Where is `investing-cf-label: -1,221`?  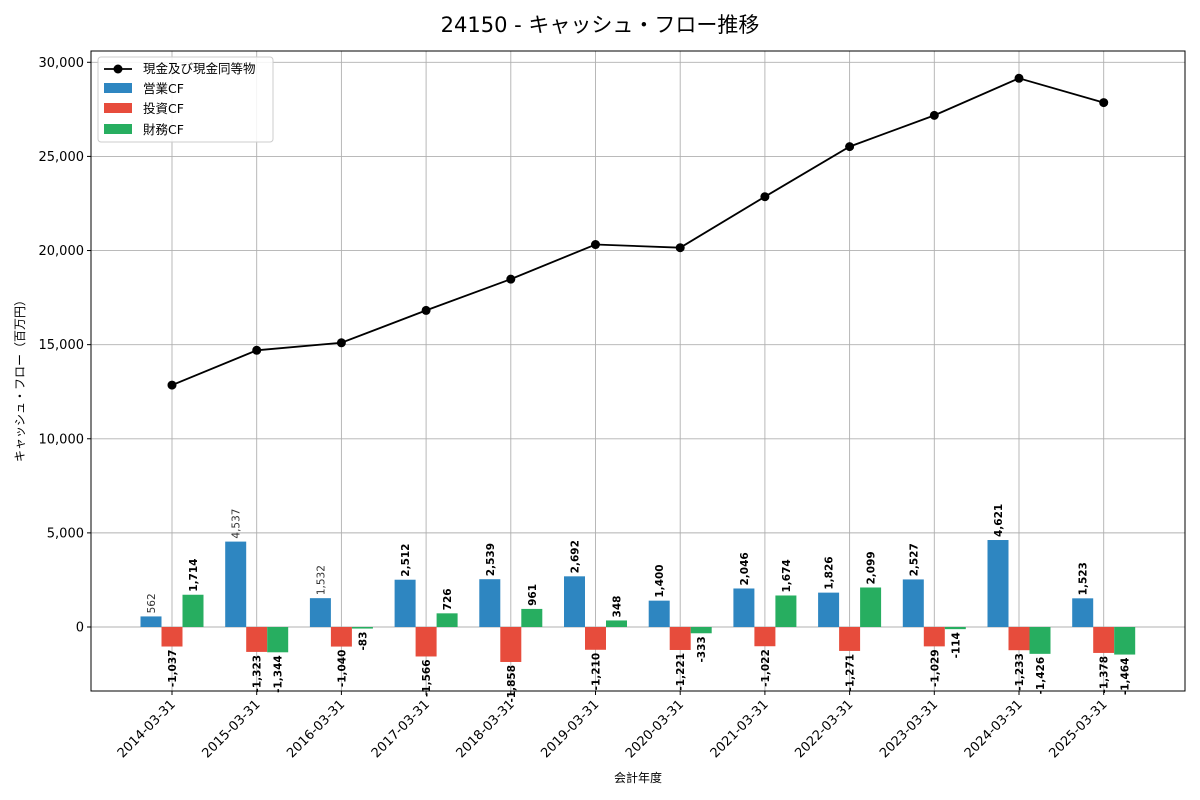 investing-cf-label: -1,221 is located at coordinates (681, 672).